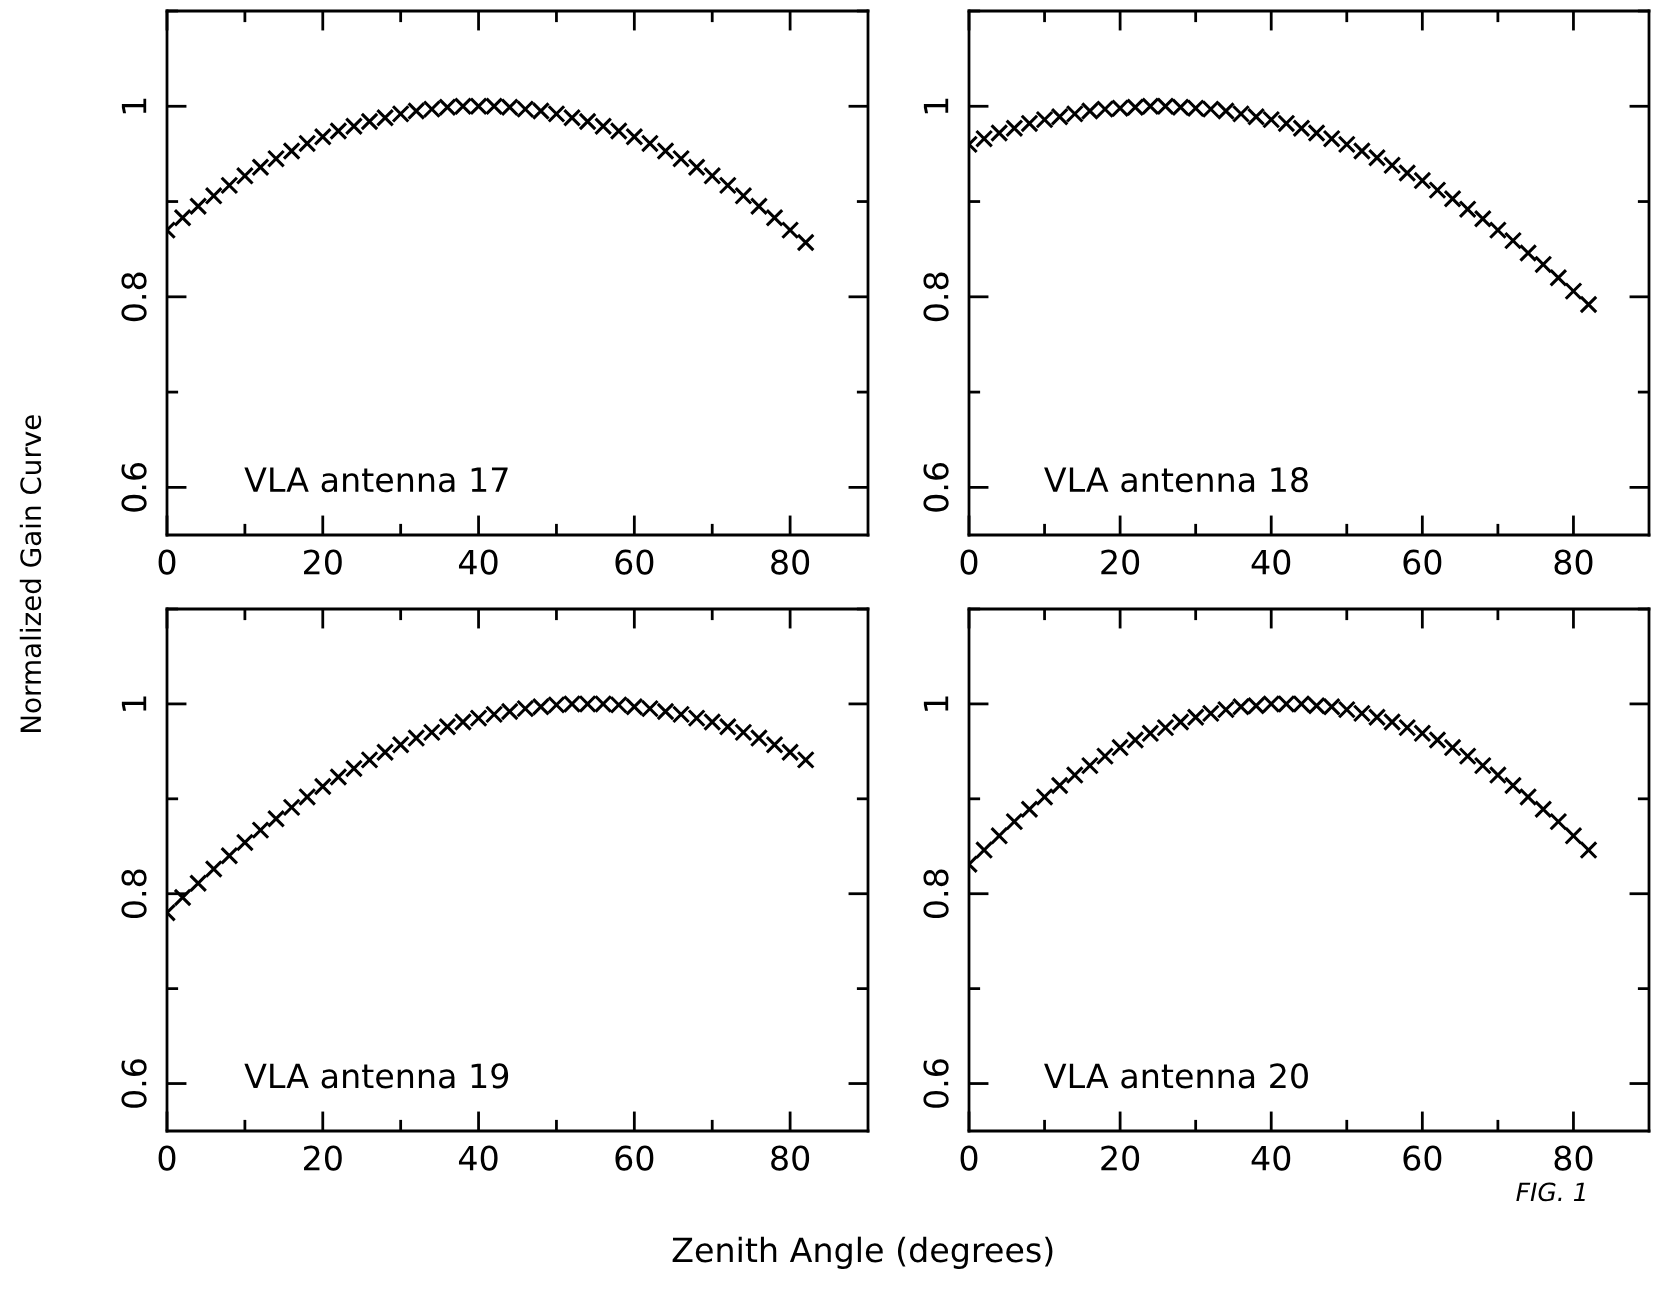  What do you see at coordinates (1176, 480) in the screenshot?
I see `annotation: VLA antenna 18` at bounding box center [1176, 480].